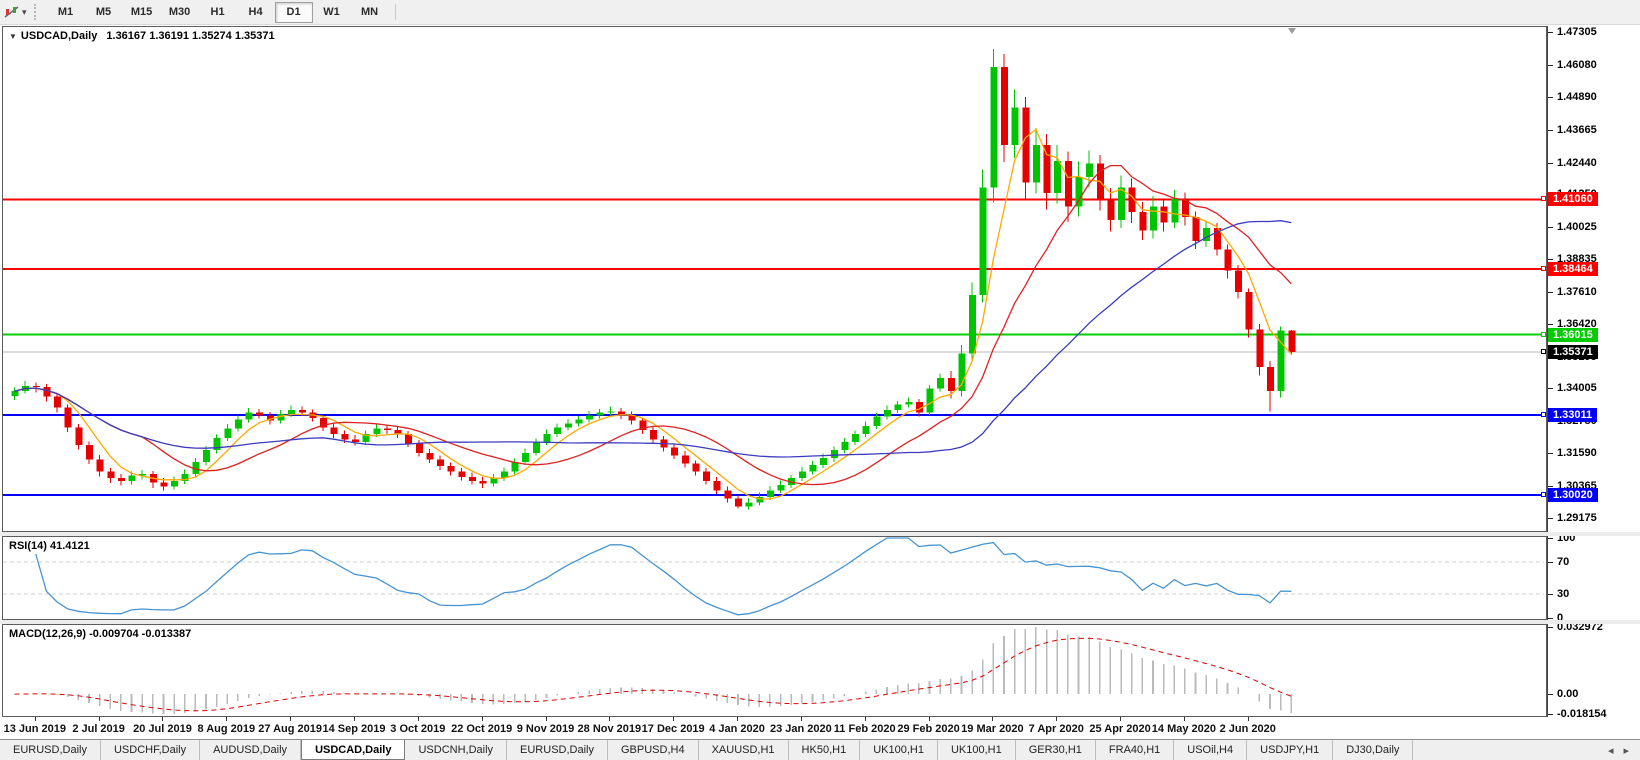 Image resolution: width=1640 pixels, height=760 pixels. I want to click on chart-tab-usdjpy-h1: USDJPY,H1, so click(1290, 750).